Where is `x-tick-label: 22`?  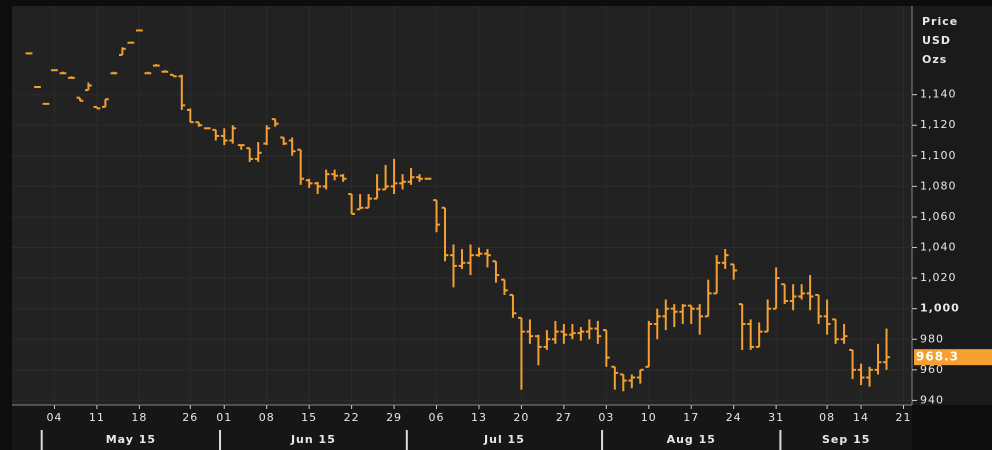
x-tick-label: 22 is located at coordinates (352, 417).